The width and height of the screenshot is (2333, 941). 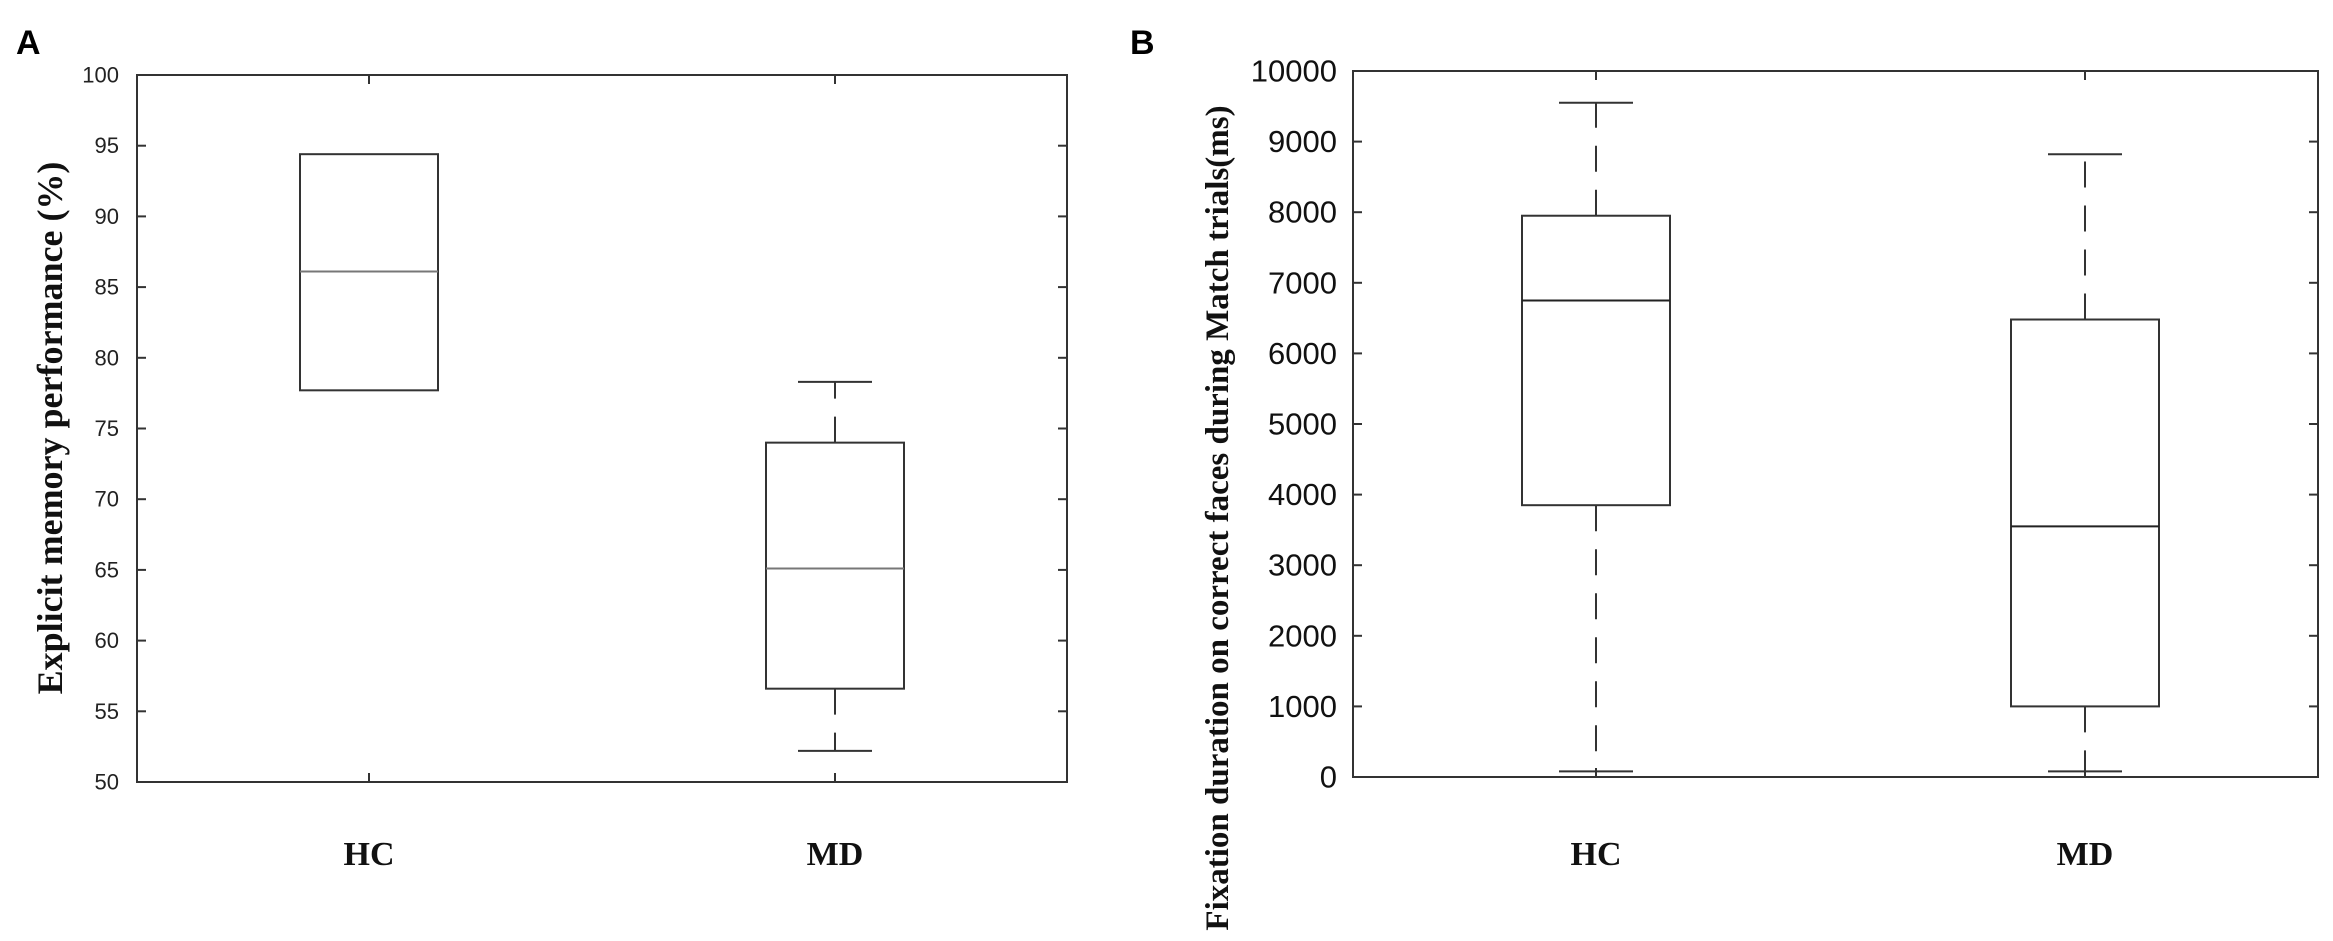 I want to click on y-tick-label: 80, so click(x=107, y=357).